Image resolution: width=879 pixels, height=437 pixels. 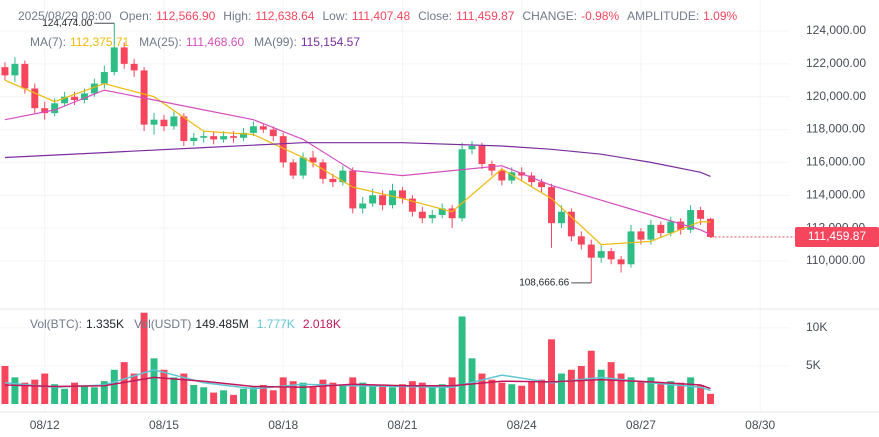 I want to click on last-price-badge, so click(x=837, y=237).